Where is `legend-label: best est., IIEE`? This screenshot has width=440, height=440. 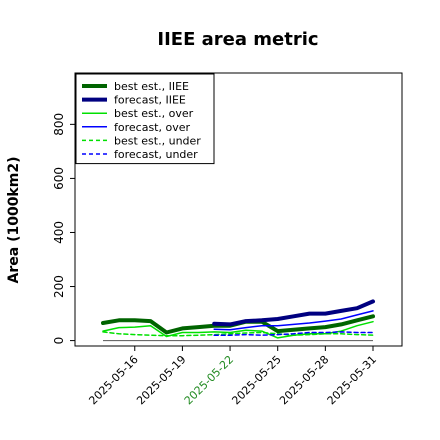 legend-label: best est., IIEE is located at coordinates (151, 86).